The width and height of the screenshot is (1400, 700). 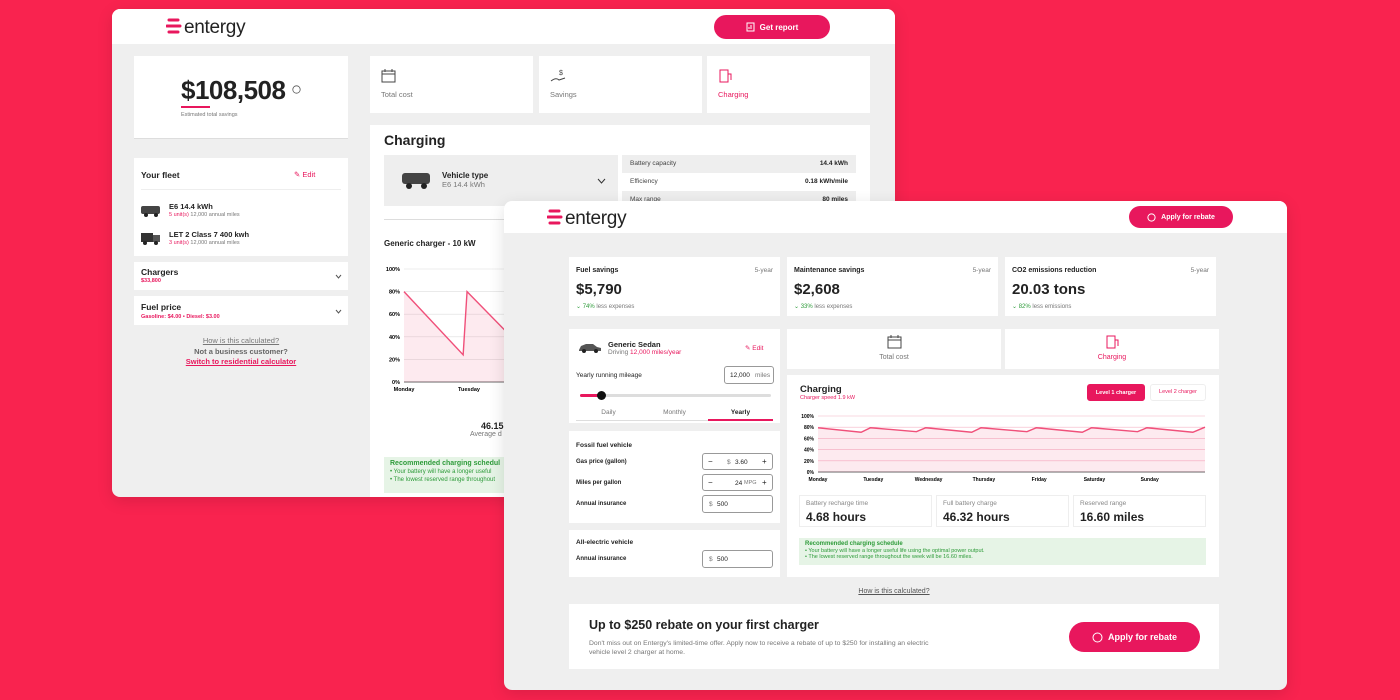 I want to click on mpg-stepper: − 24 MPG +, so click(x=737, y=482).